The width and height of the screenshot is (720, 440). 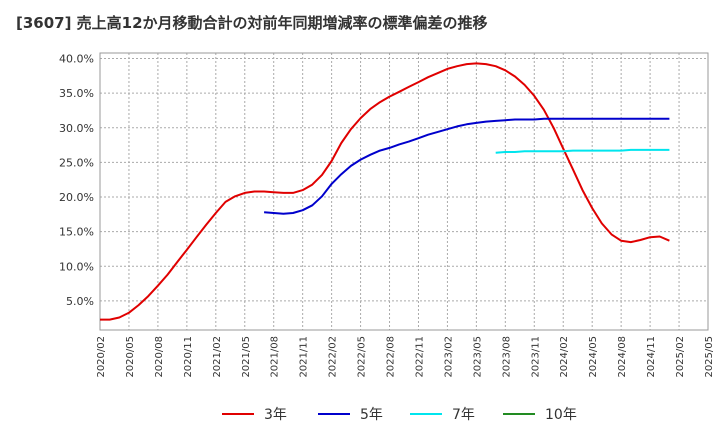 What do you see at coordinates (709, 357) in the screenshot?
I see `x-tick-label: 2025/05` at bounding box center [709, 357].